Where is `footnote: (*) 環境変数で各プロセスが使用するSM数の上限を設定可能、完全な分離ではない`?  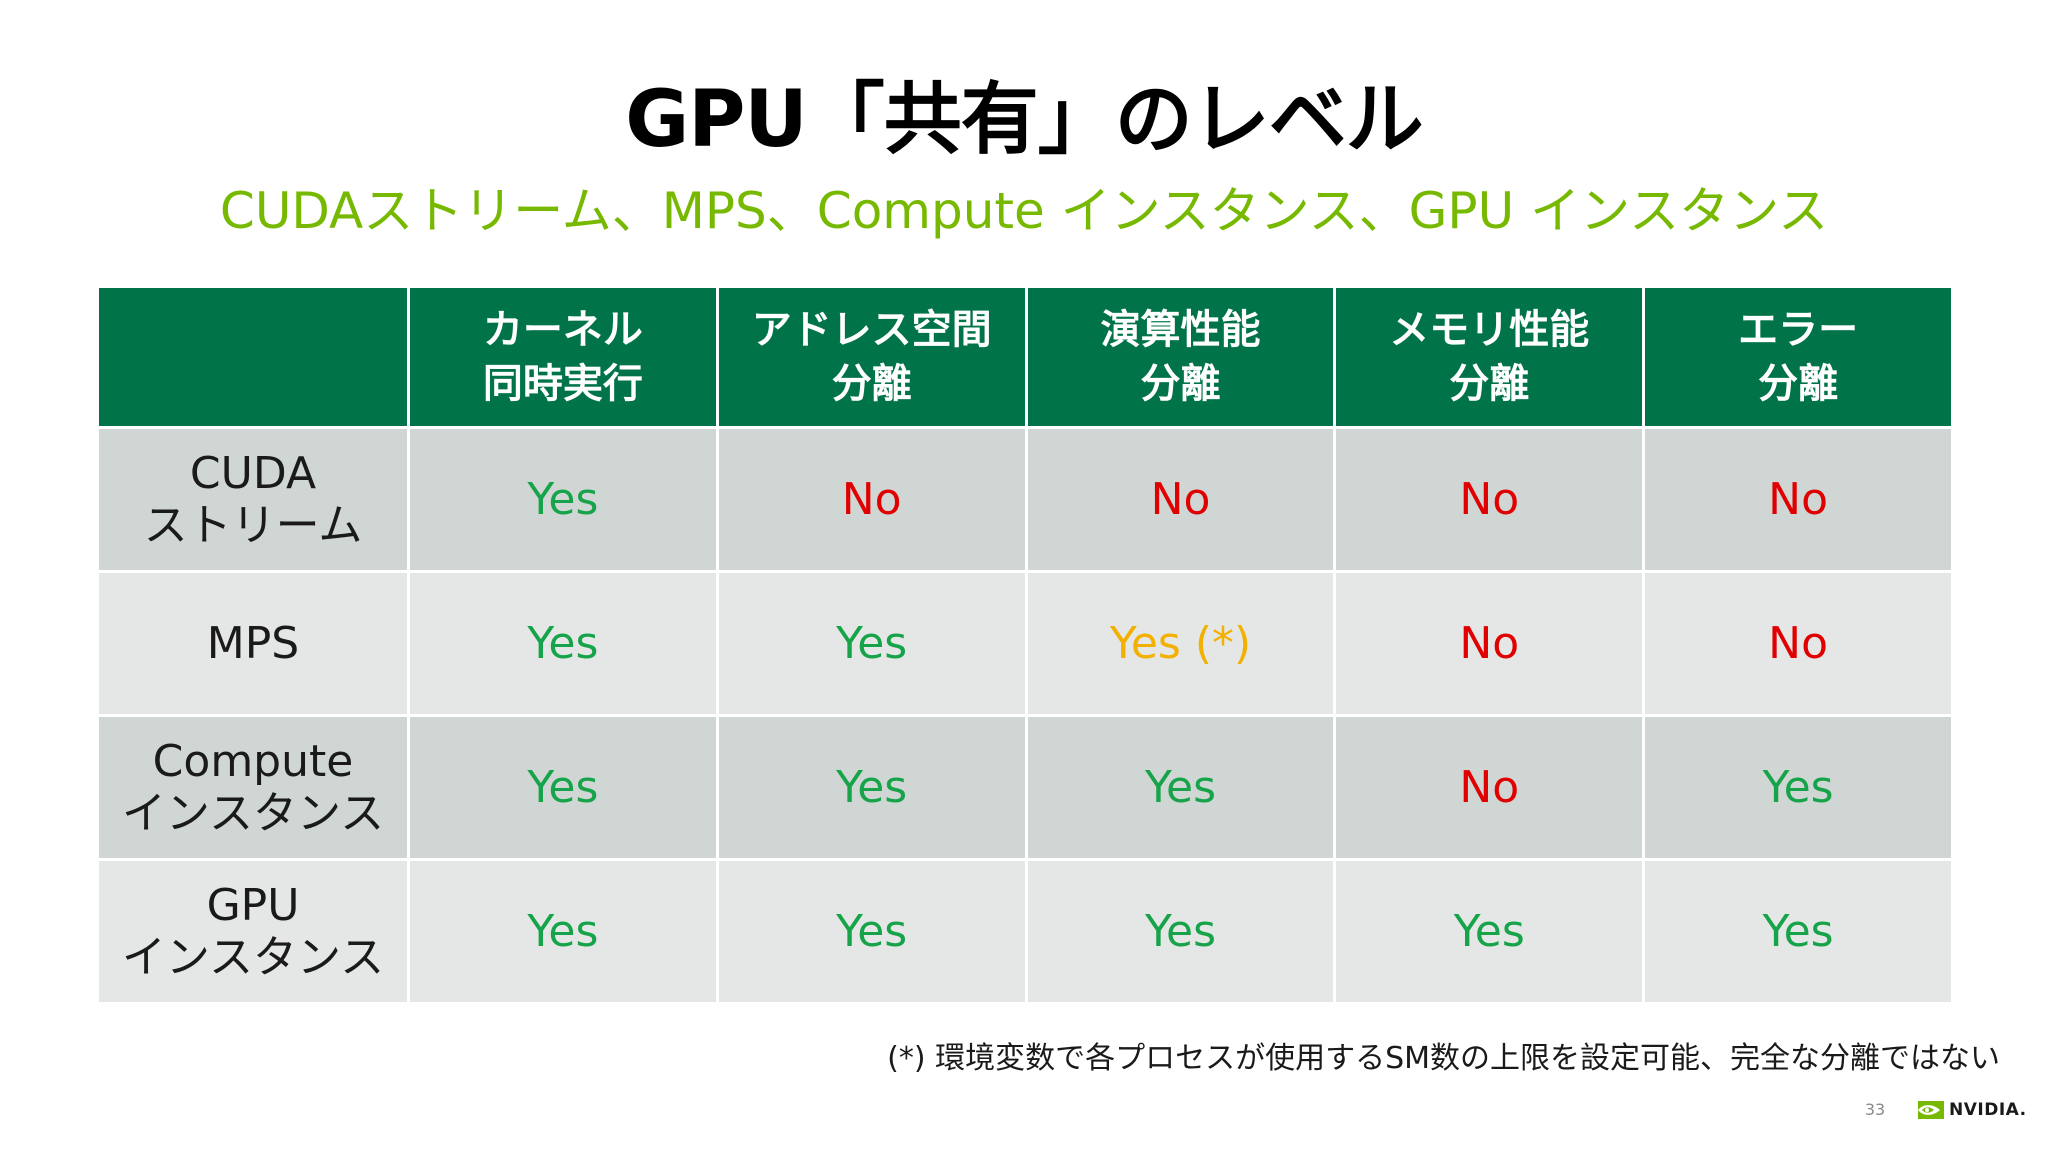 footnote: (*) 環境変数で各プロセスが使用するSM数の上限を設定可能、完全な分離ではない is located at coordinates (1443, 1058).